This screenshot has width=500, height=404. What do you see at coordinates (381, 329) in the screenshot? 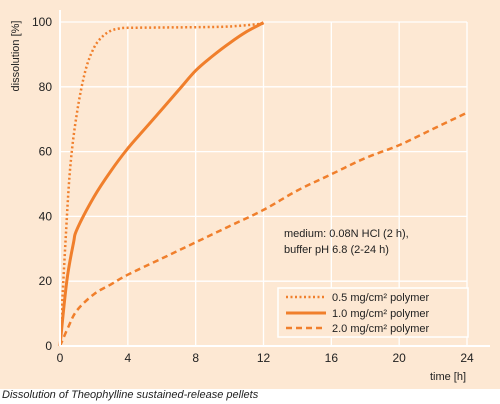
I see `legend-label-2-0: 2.0 mg/cm² polymer` at bounding box center [381, 329].